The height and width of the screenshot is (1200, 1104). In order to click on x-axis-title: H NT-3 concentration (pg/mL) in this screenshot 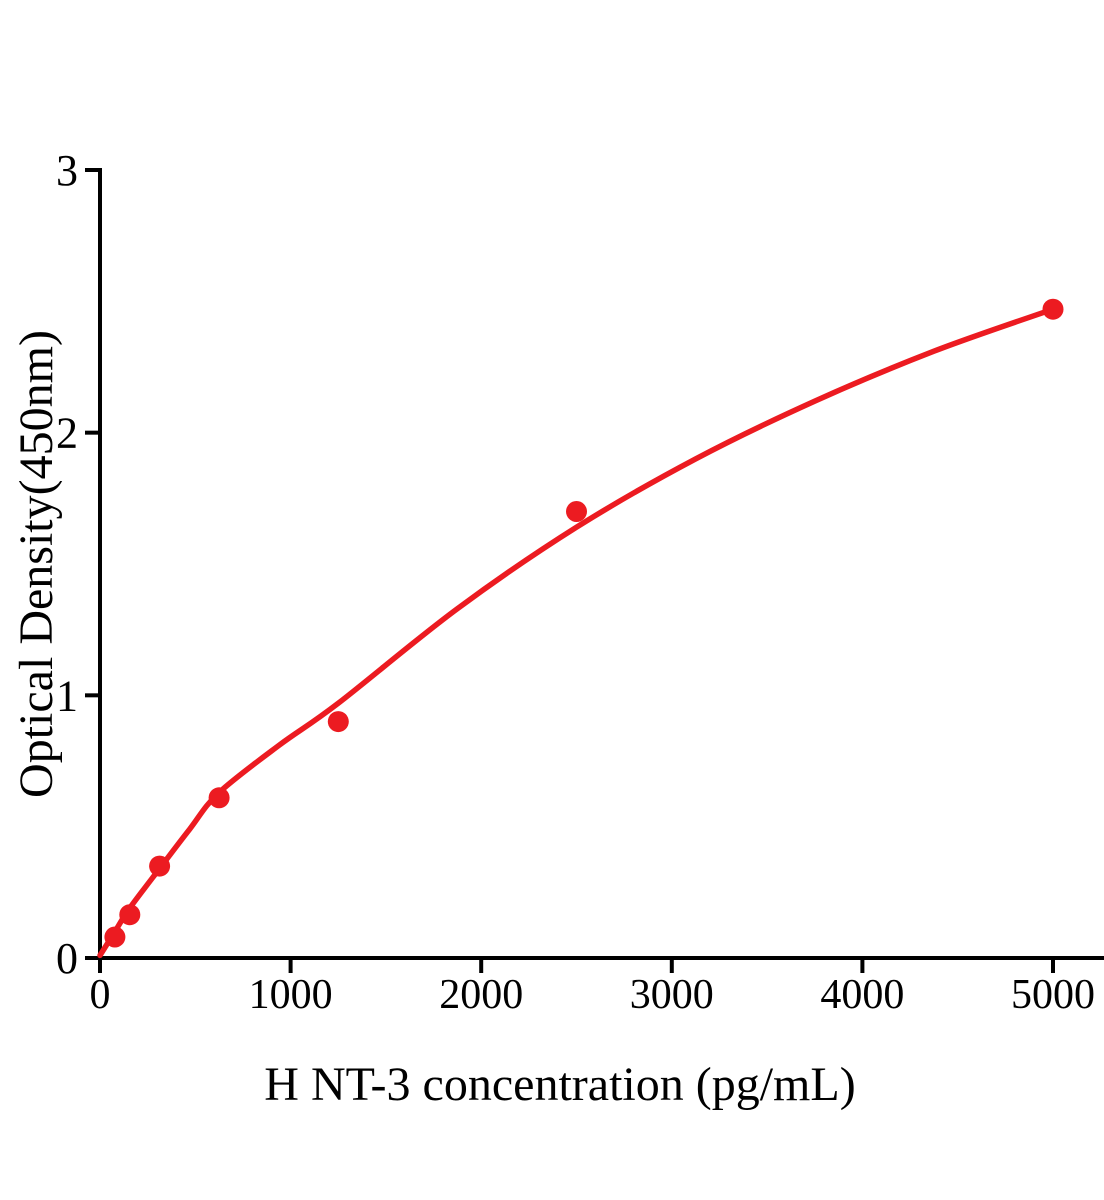, I will do `click(559, 1084)`.